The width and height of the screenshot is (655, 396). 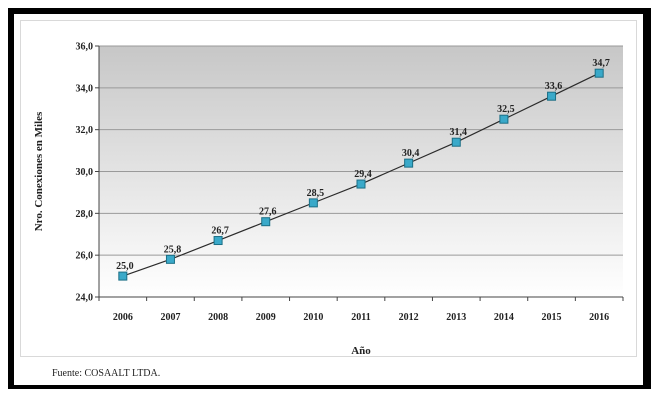 What do you see at coordinates (363, 174) in the screenshot?
I see `data-label: 29,4` at bounding box center [363, 174].